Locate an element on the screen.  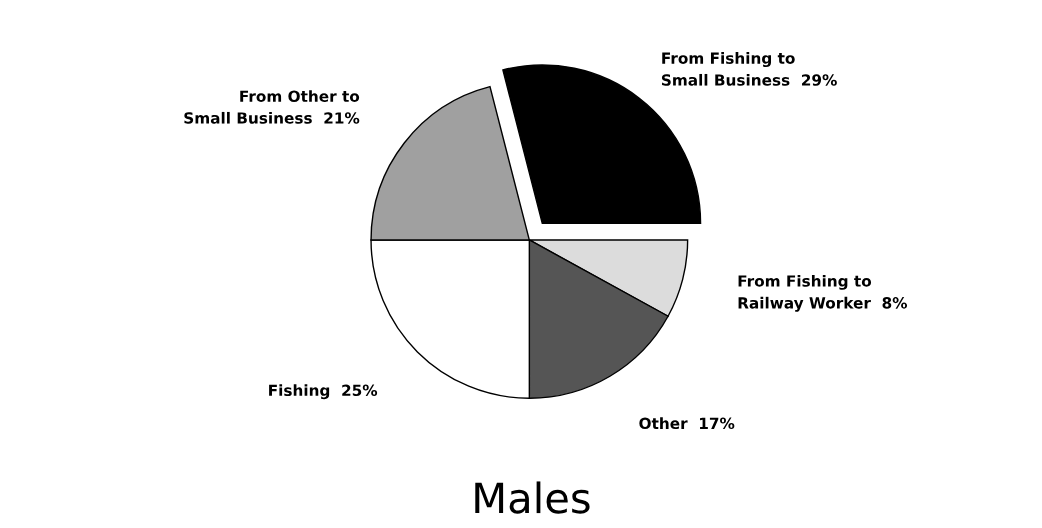
slice-label: From Fishing to Small Business 29% is located at coordinates (749, 69).